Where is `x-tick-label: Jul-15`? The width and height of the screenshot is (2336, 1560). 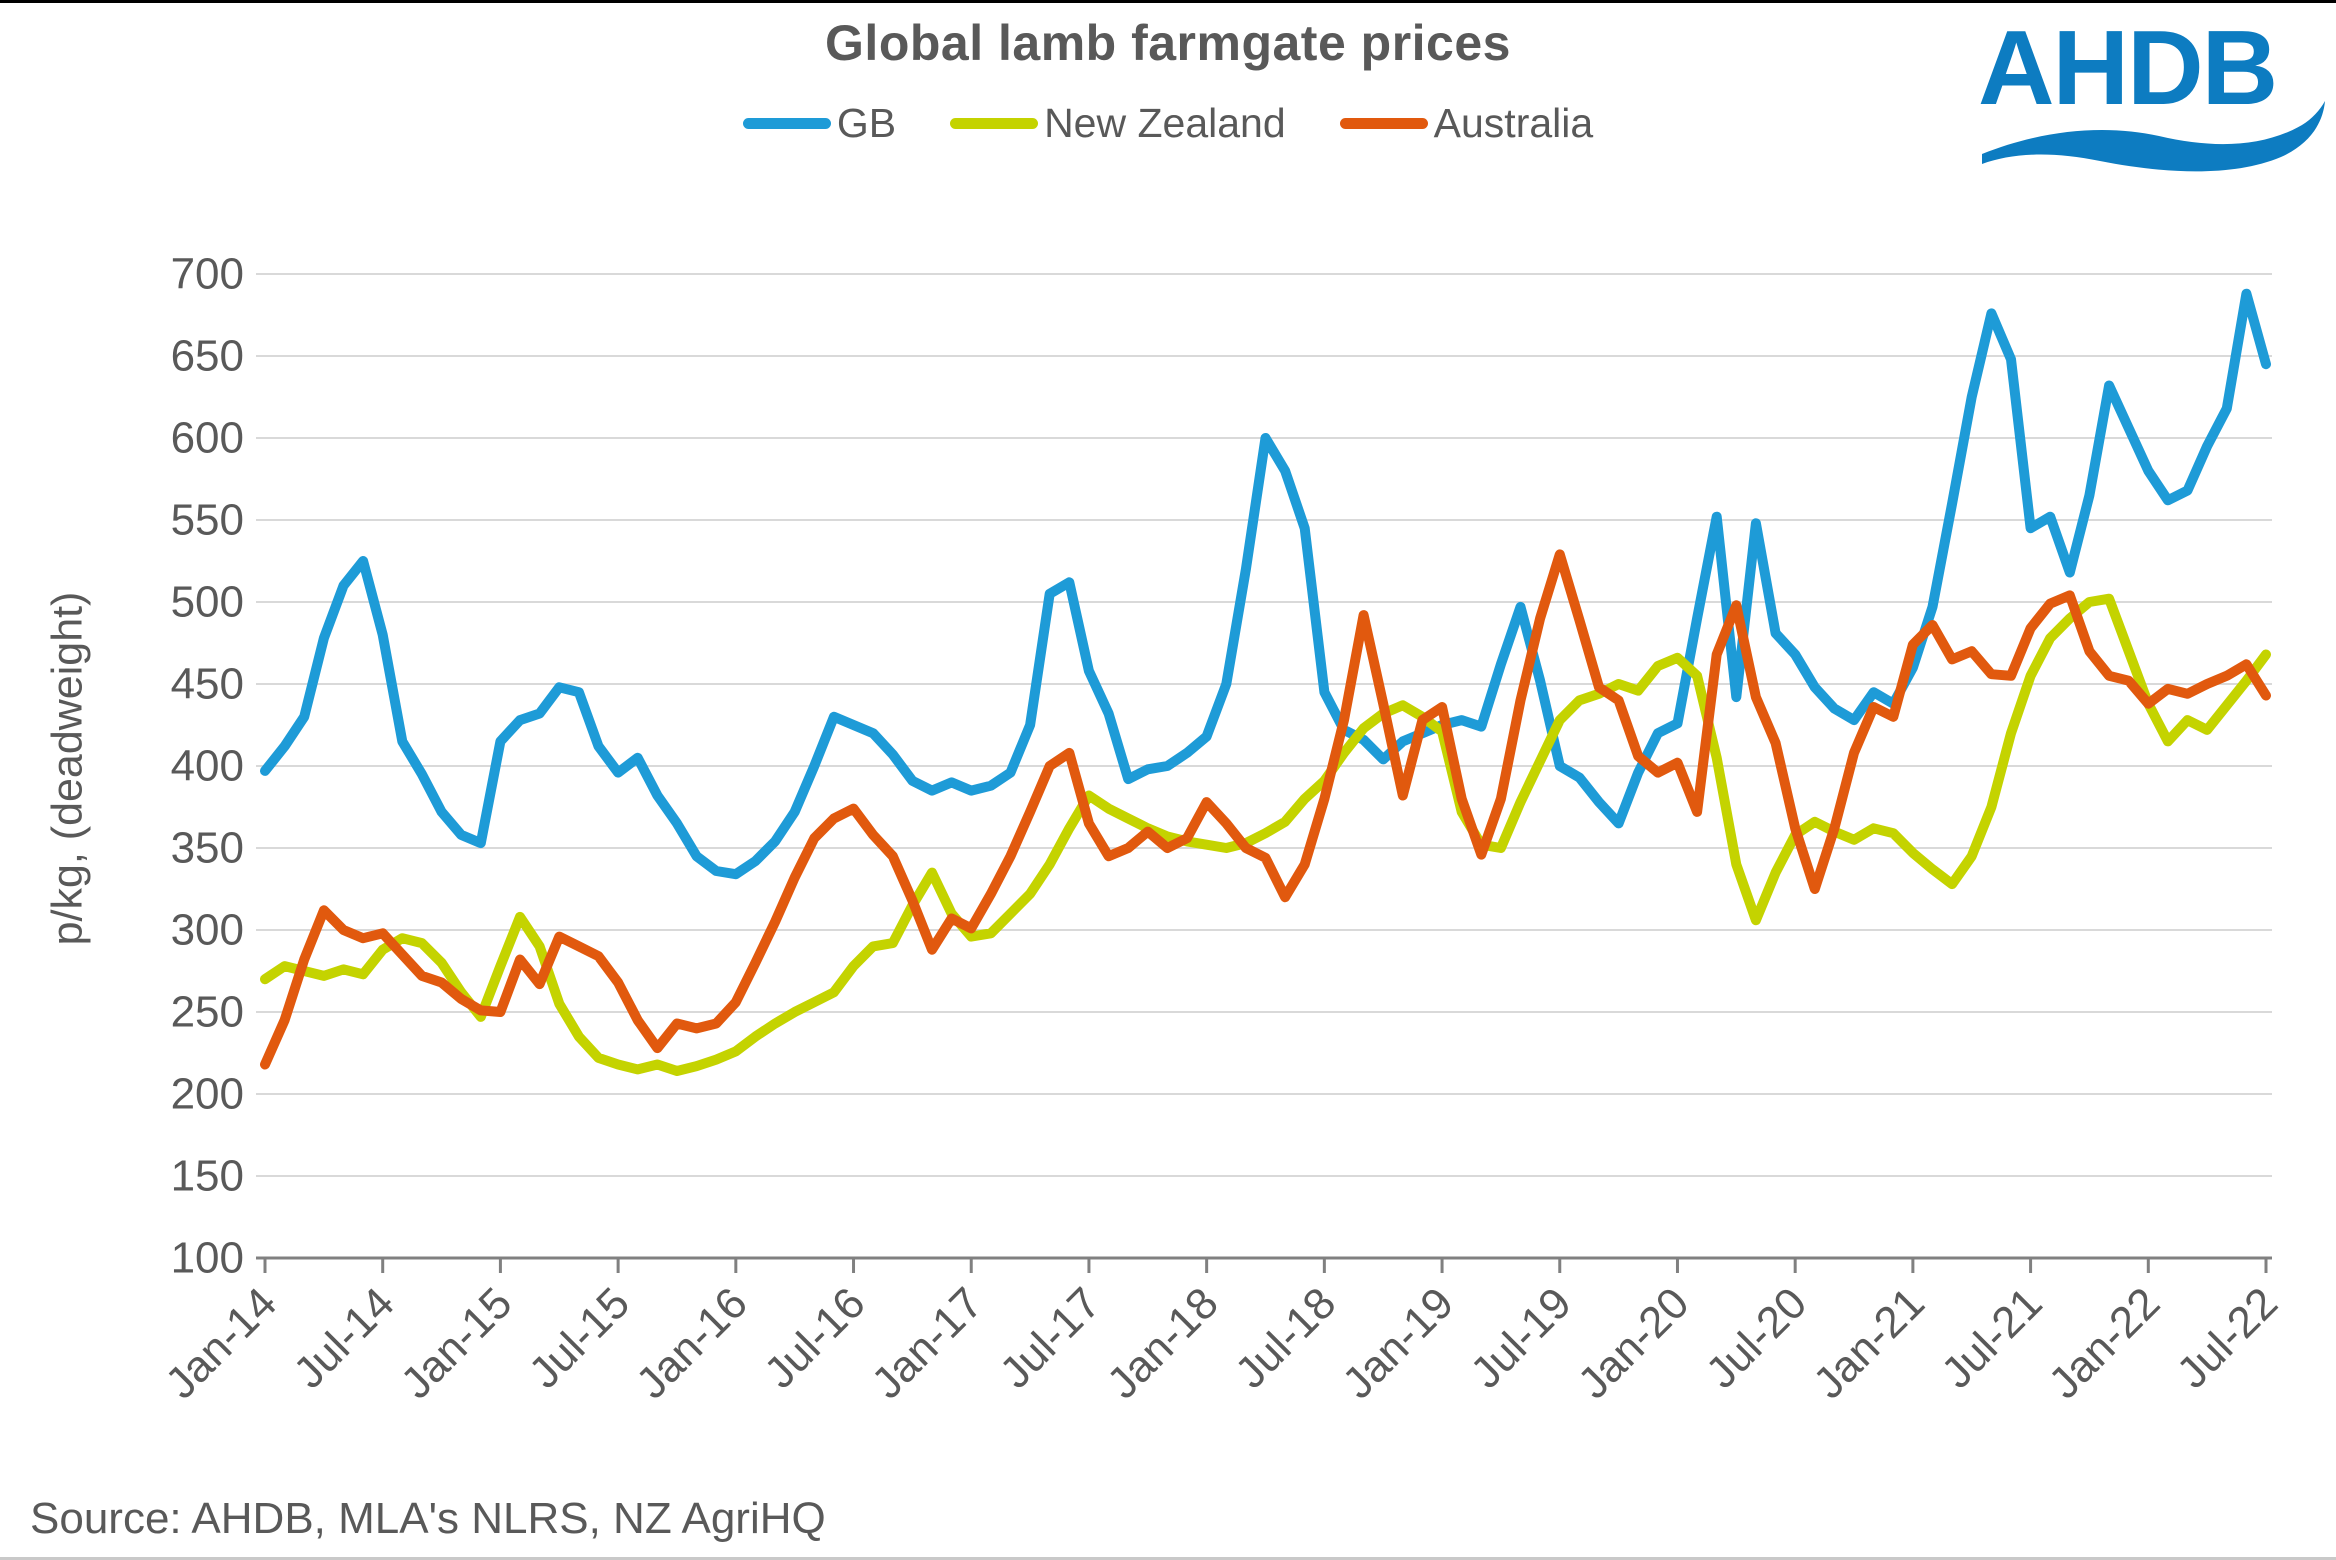
x-tick-label: Jul-15 is located at coordinates (579, 1337).